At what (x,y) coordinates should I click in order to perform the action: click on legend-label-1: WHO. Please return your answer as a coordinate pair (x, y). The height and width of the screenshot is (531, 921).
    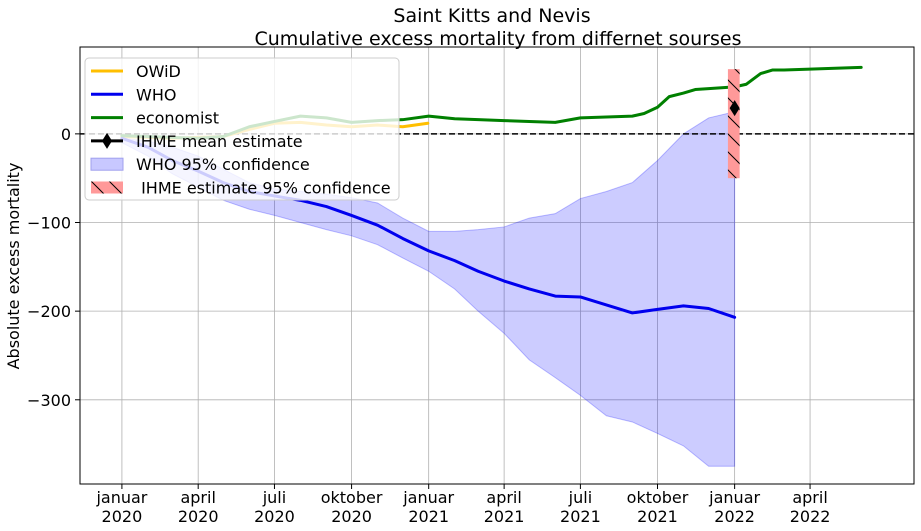
    Looking at the image, I should click on (156, 94).